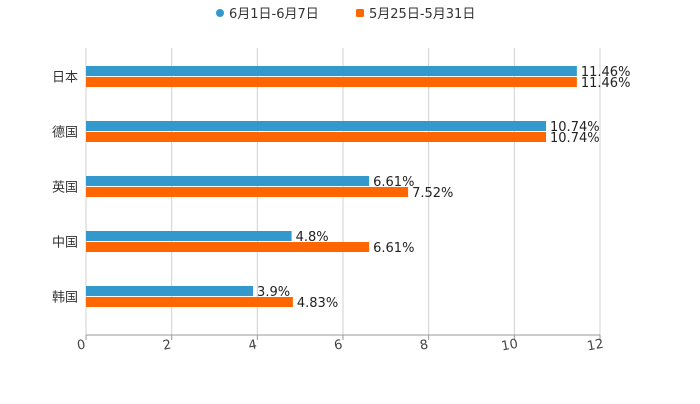  What do you see at coordinates (312, 237) in the screenshot?
I see `data-label: 4.8%` at bounding box center [312, 237].